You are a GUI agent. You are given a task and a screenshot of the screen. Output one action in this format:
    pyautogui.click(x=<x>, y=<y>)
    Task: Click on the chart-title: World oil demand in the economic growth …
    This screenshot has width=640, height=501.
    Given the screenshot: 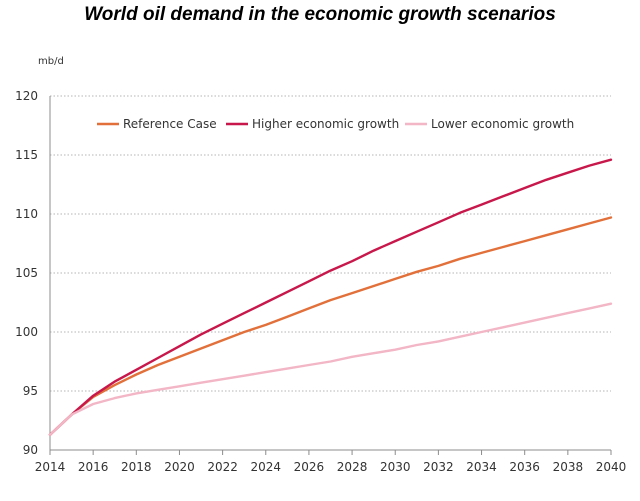 What is the action you would take?
    pyautogui.click(x=320, y=14)
    